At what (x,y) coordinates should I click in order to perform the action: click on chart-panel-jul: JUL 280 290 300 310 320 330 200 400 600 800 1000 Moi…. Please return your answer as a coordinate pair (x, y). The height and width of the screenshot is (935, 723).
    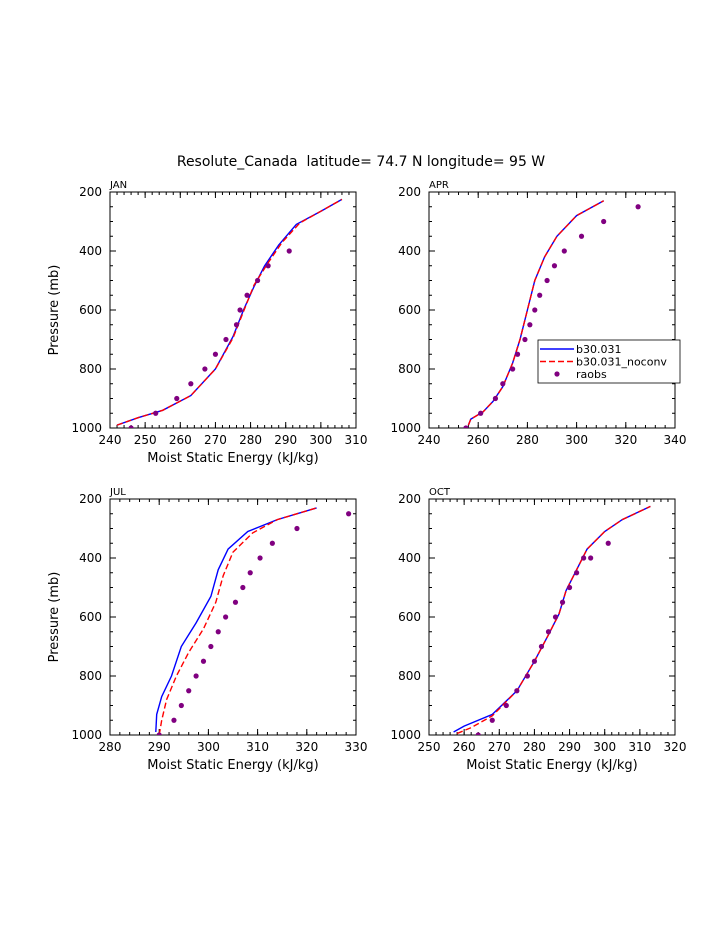
    Looking at the image, I should click on (207, 630).